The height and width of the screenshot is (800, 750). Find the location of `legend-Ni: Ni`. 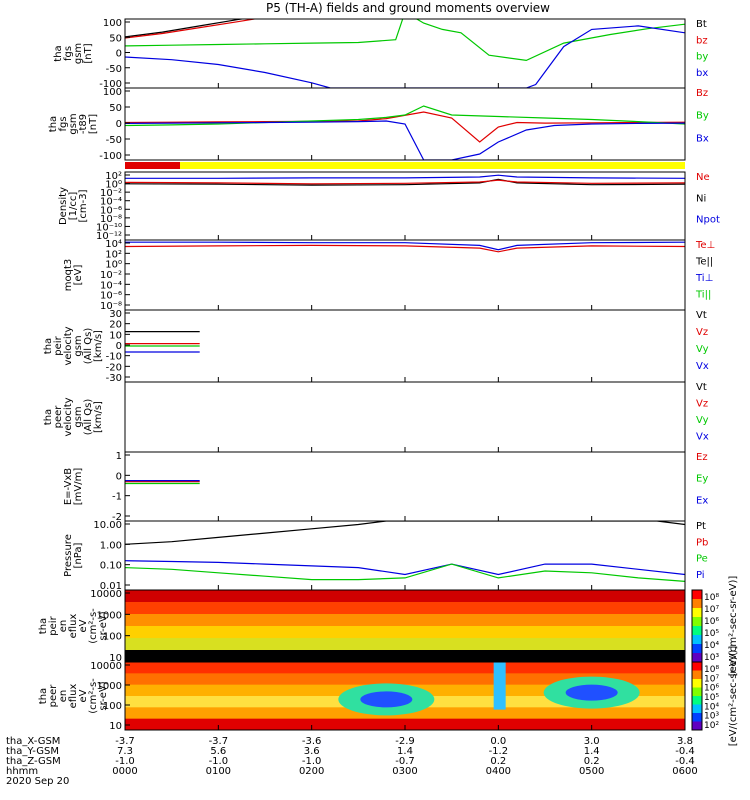

legend-Ni: Ni is located at coordinates (701, 198).